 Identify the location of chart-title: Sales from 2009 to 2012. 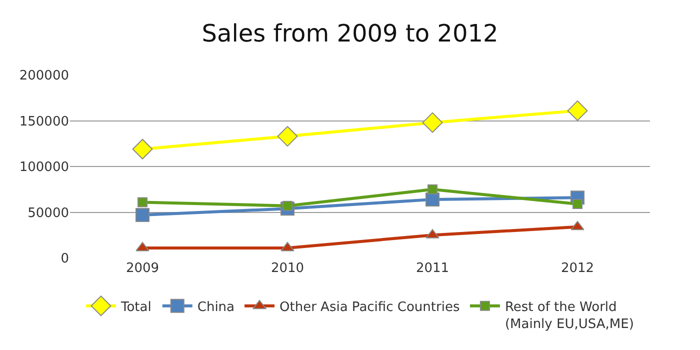
(350, 33).